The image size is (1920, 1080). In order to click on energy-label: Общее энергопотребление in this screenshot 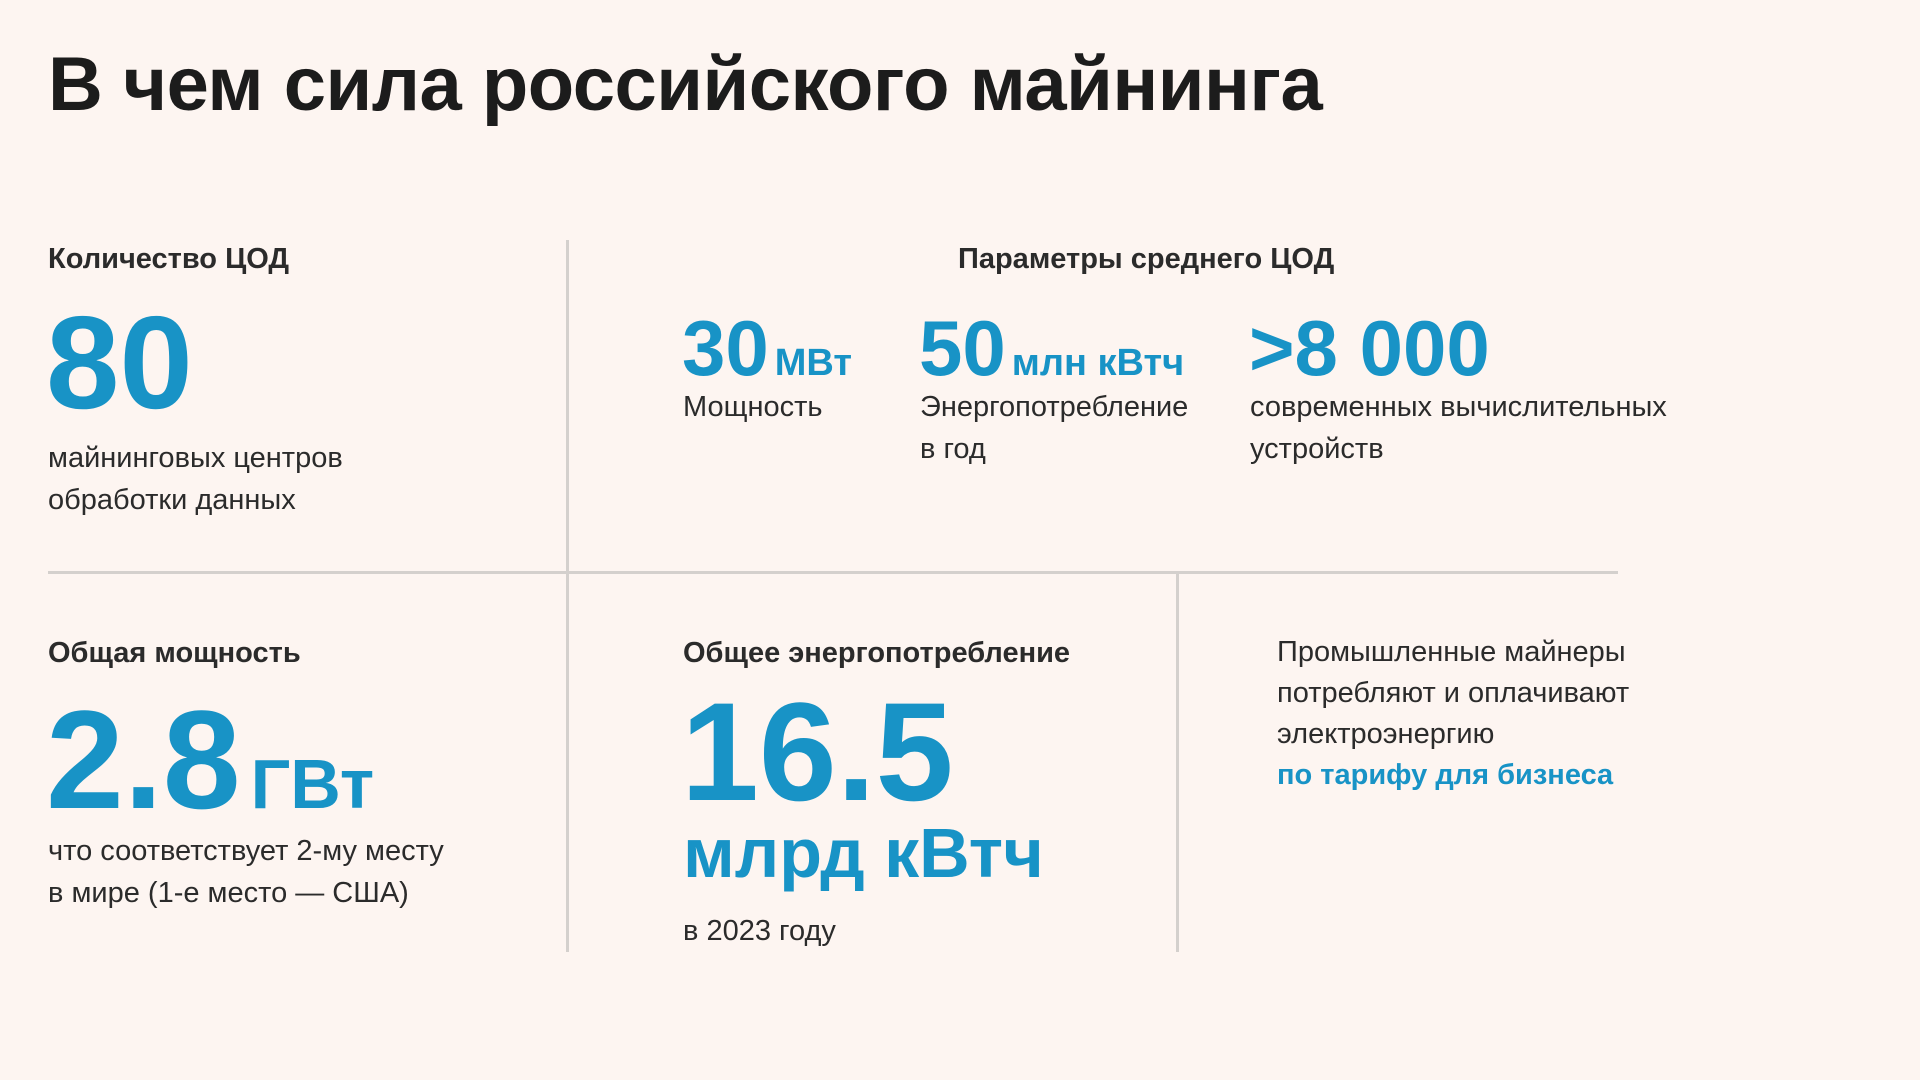, I will do `click(877, 653)`.